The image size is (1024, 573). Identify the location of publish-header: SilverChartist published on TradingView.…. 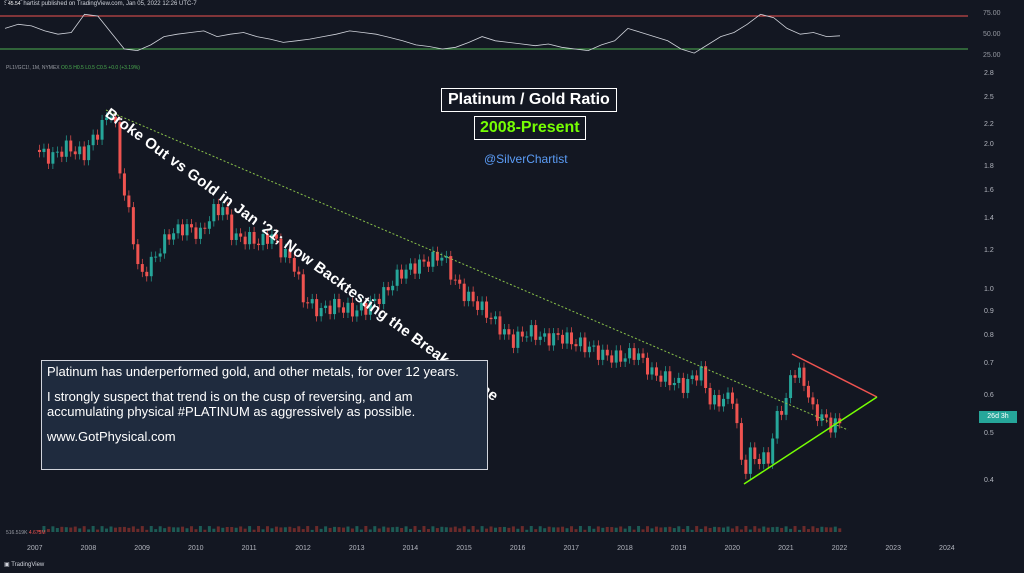
(100, 4).